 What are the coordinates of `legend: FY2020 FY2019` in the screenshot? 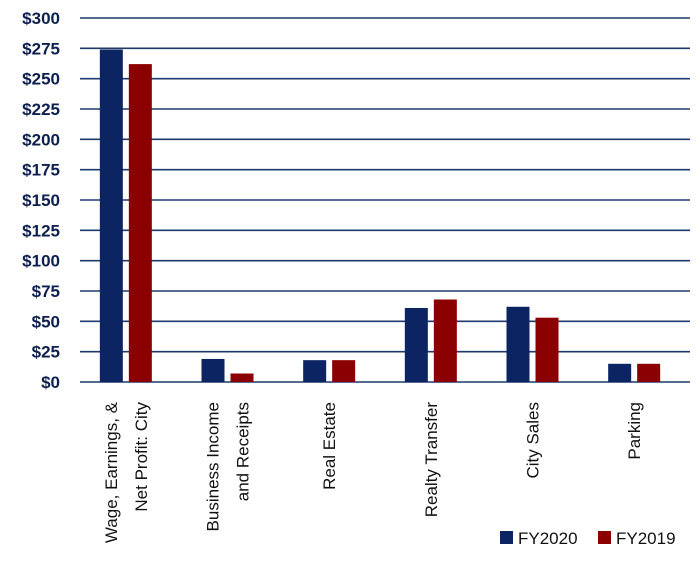 It's located at (588, 538).